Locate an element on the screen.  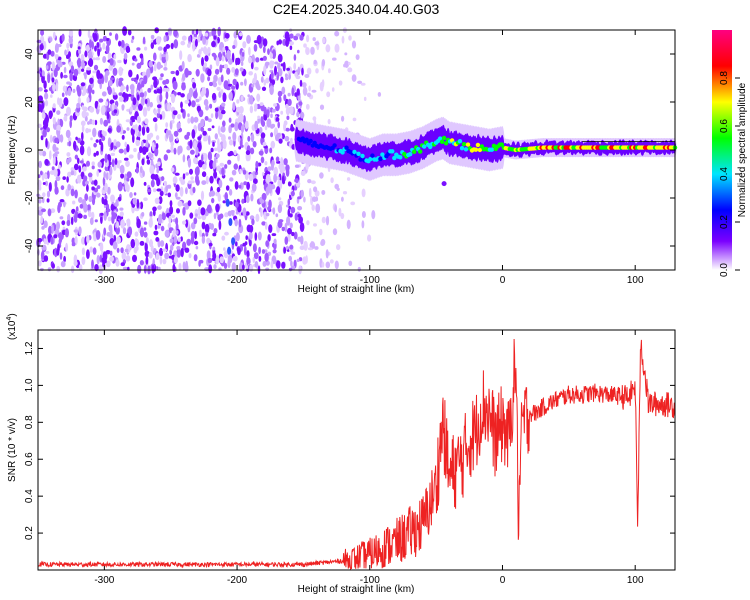
heatmap-xlabel: Height of straight line (km) is located at coordinates (356, 289).